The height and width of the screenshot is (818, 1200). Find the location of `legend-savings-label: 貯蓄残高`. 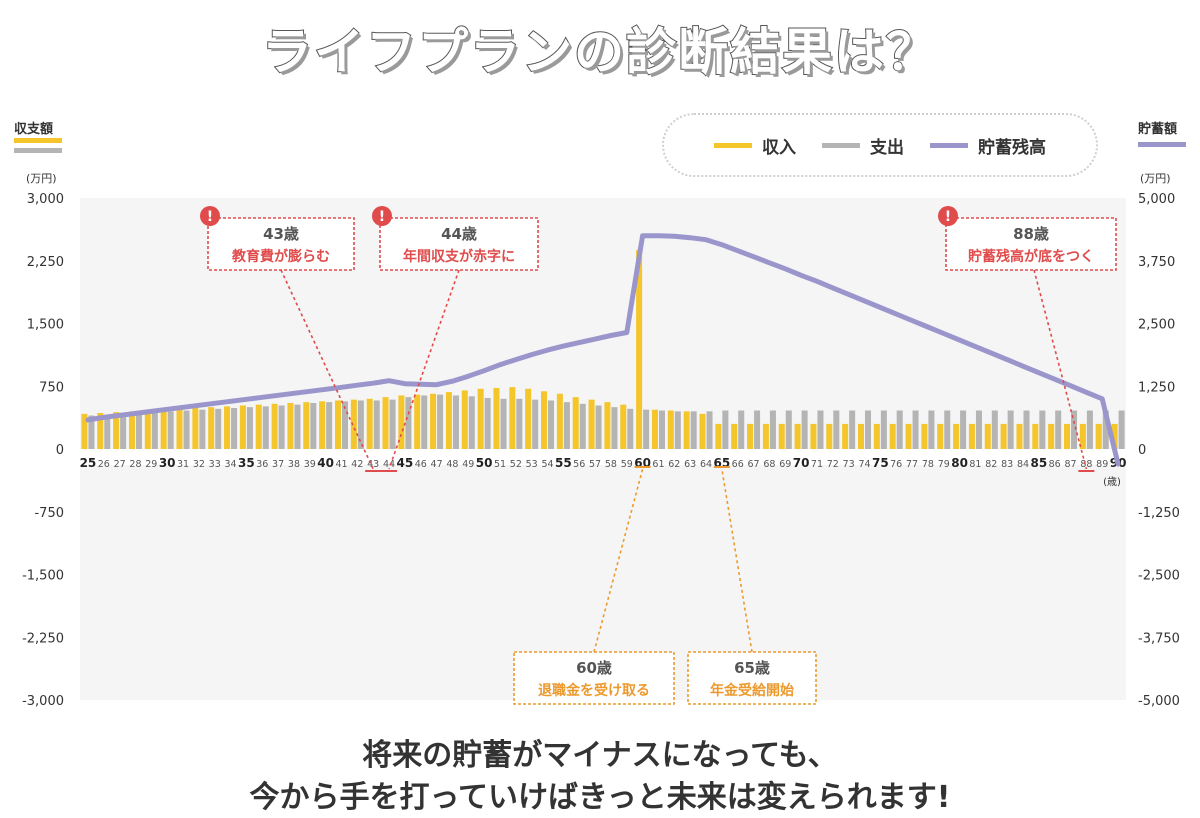

legend-savings-label: 貯蓄残高 is located at coordinates (1012, 147).